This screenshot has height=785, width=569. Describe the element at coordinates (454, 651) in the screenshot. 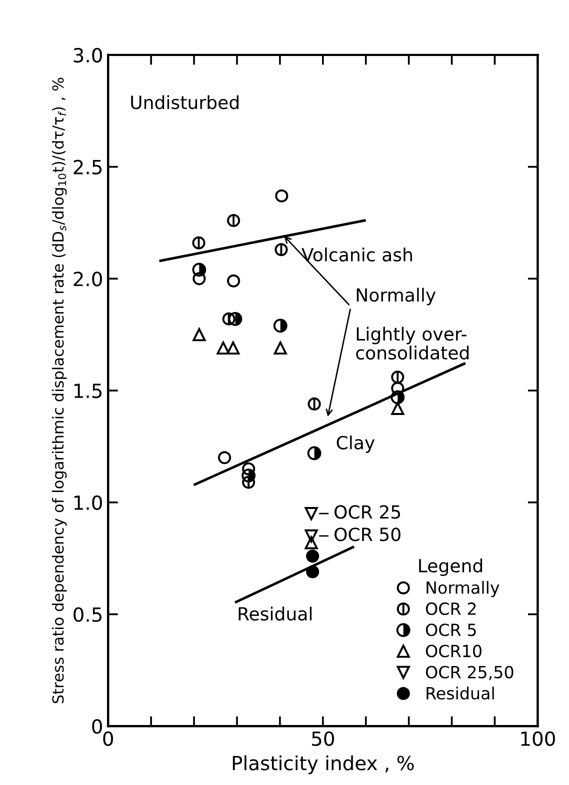

I see `legend-label: OCR10` at that location.